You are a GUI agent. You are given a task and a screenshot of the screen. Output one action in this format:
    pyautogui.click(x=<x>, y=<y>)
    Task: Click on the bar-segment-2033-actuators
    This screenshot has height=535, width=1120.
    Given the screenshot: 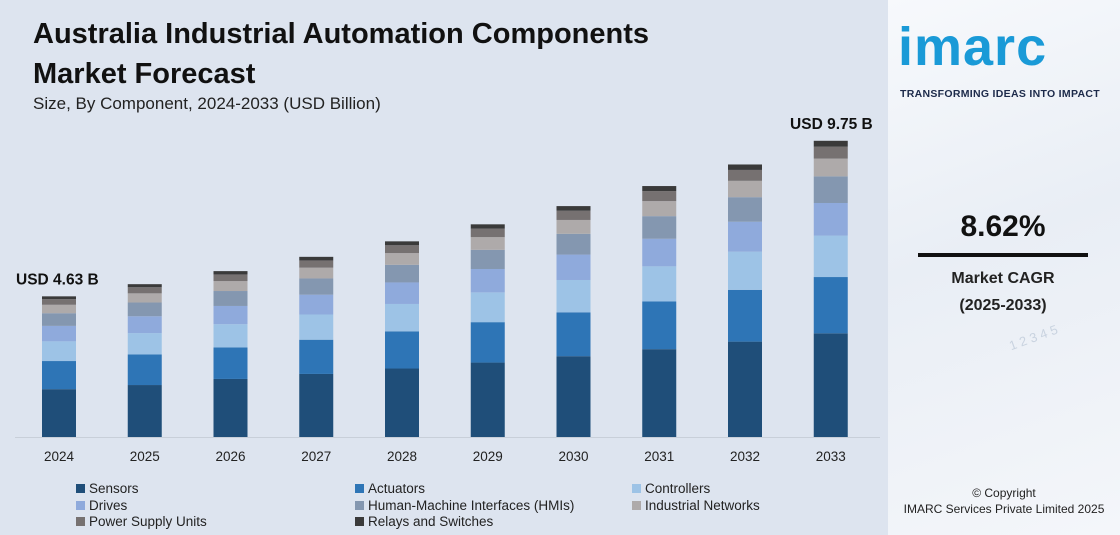 What is the action you would take?
    pyautogui.click(x=830, y=305)
    